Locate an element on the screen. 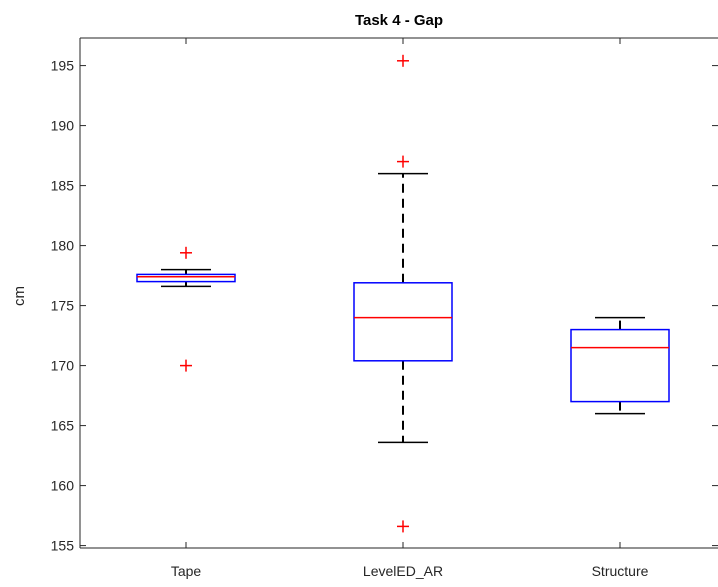  y-tick-label: 170 is located at coordinates (63, 366).